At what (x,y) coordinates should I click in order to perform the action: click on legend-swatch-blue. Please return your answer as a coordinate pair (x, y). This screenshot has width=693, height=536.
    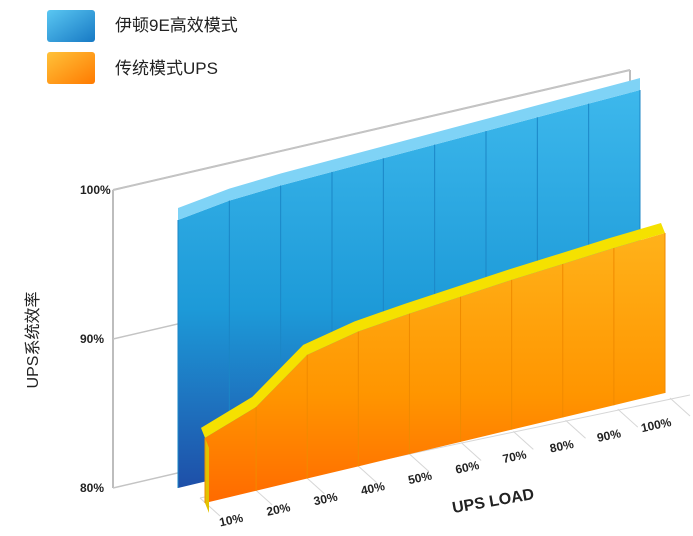
    Looking at the image, I should click on (71, 26).